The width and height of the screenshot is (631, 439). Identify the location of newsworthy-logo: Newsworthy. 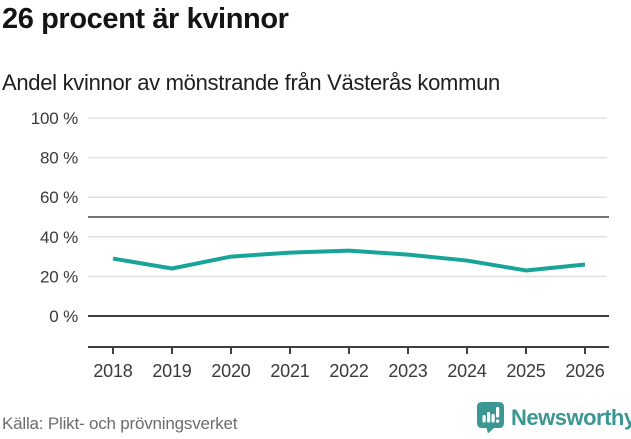
(554, 417).